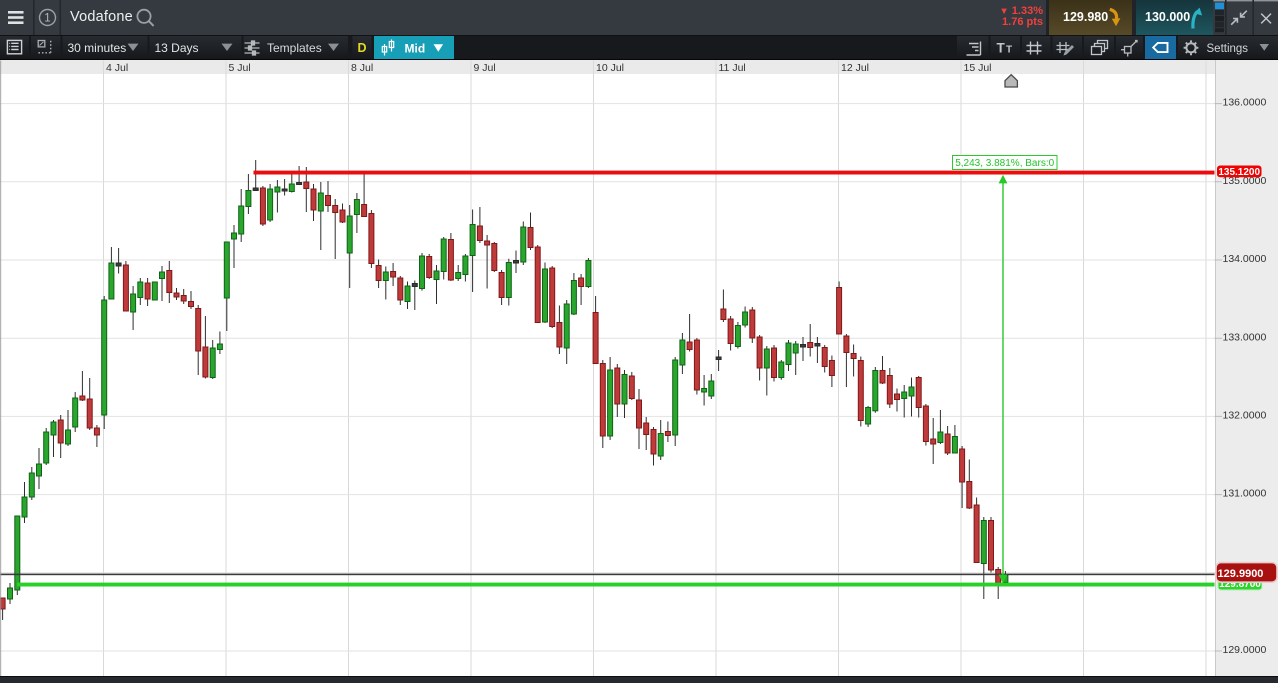  I want to click on svg-text: Templates, so click(294, 48).